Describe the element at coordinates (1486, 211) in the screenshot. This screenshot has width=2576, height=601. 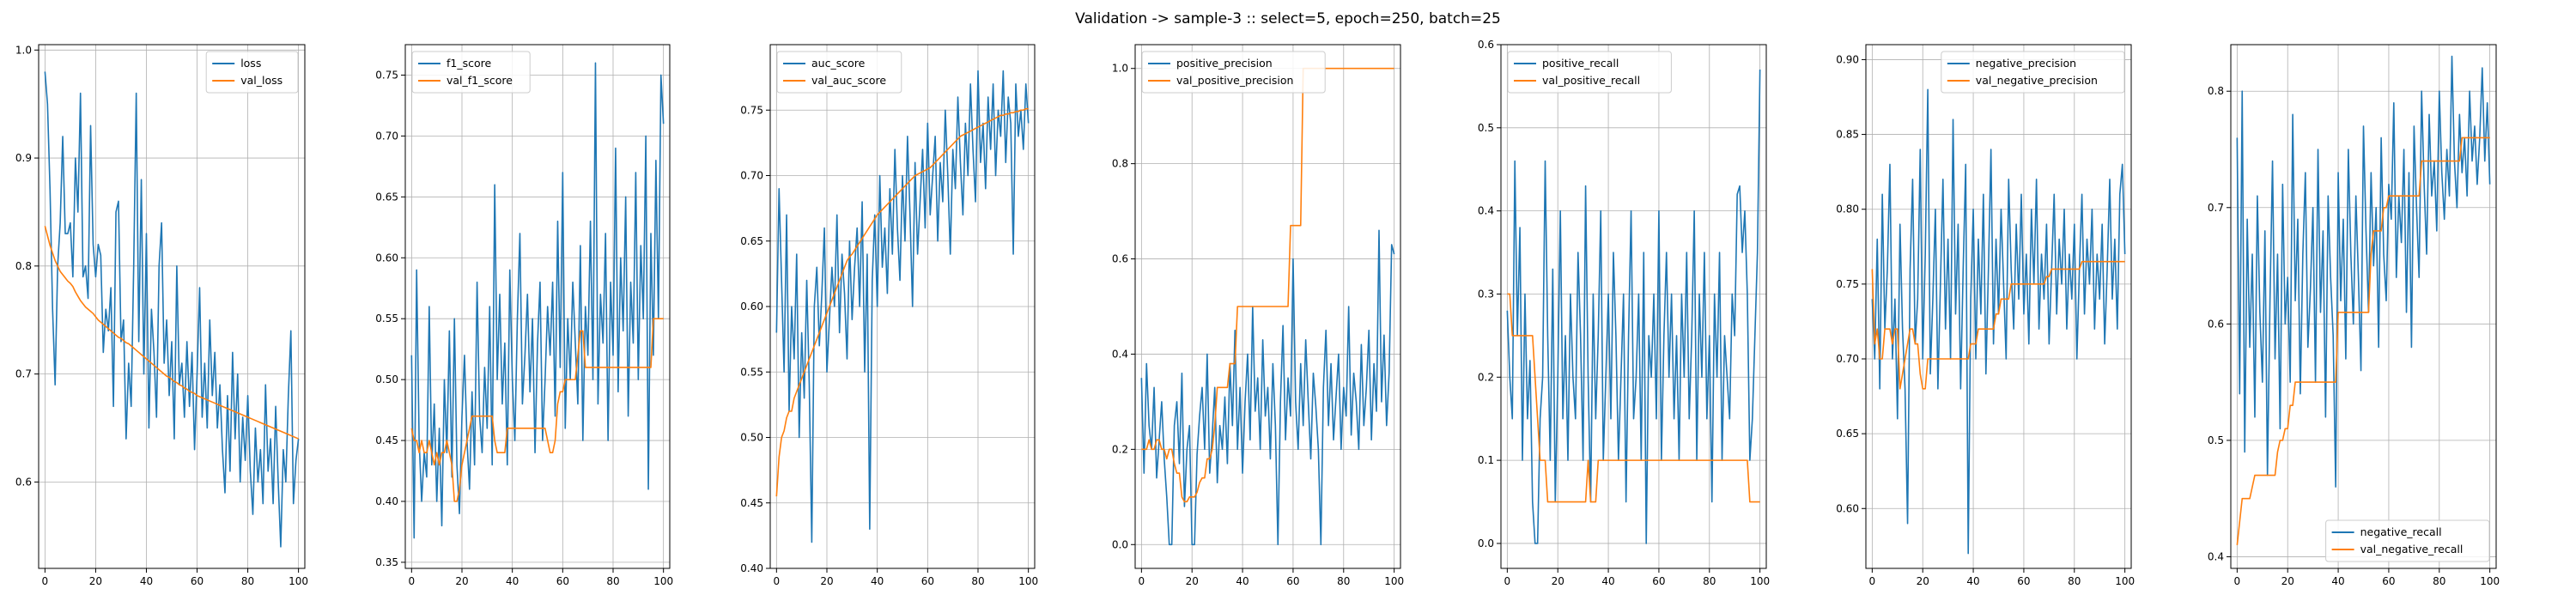
I see `y-tick-label: 0.4` at that location.